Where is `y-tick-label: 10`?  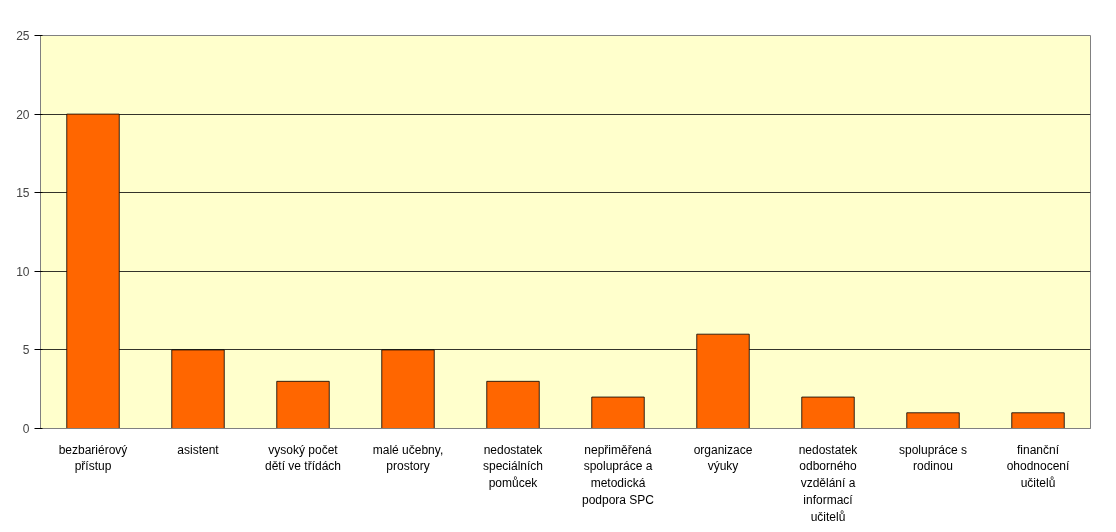 y-tick-label: 10 is located at coordinates (23, 271).